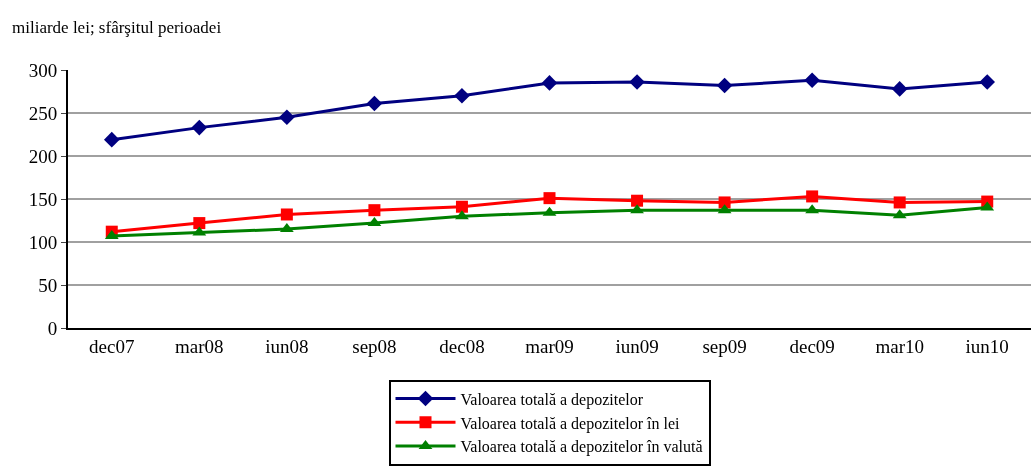  I want to click on y-tick-label: 150, so click(43, 199).